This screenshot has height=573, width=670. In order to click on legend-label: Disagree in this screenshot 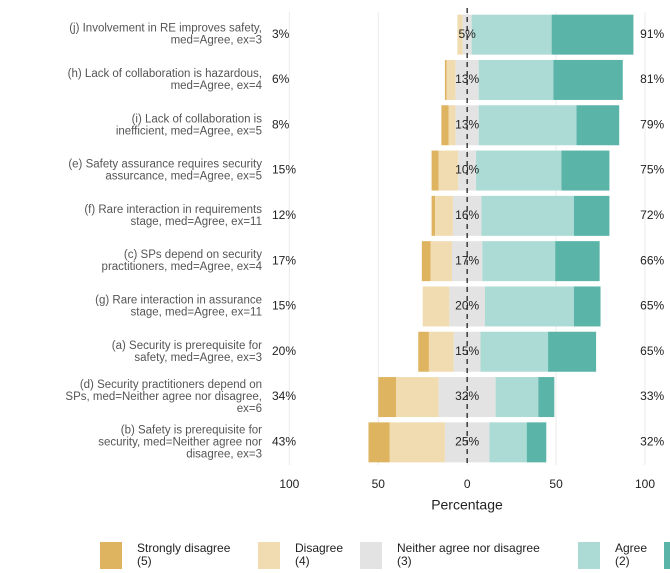, I will do `click(319, 548)`.